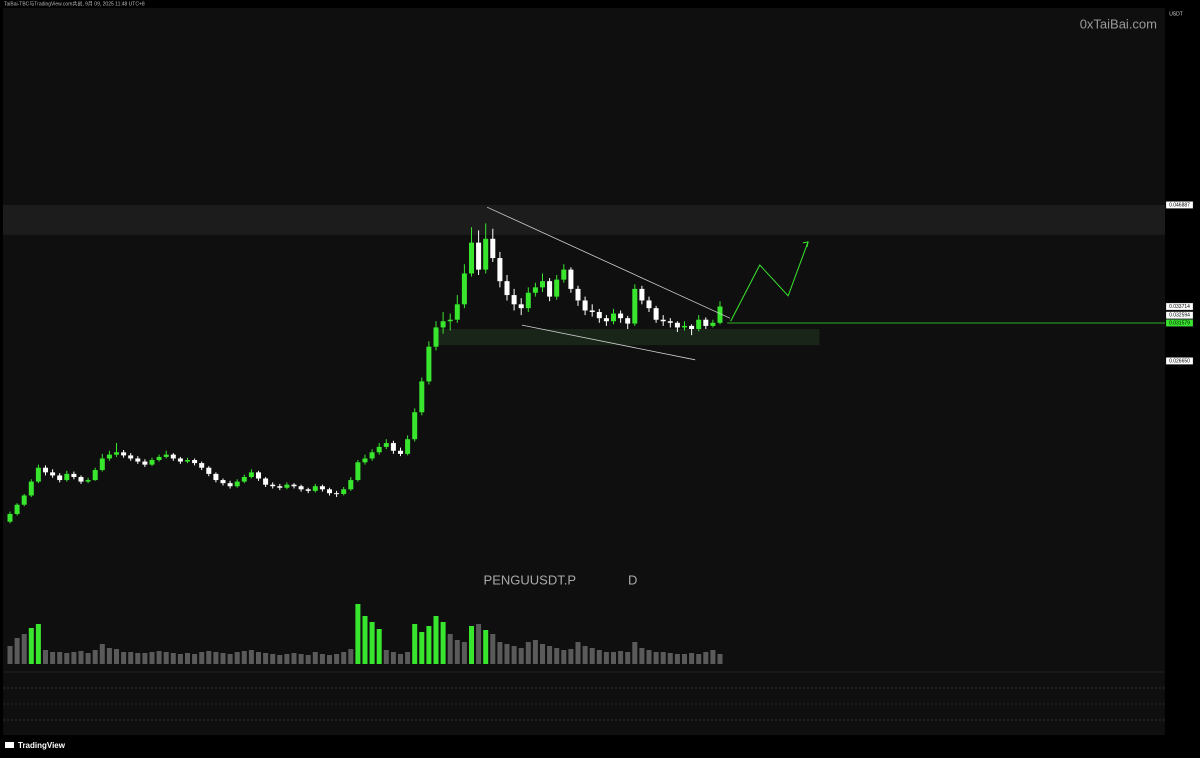 This screenshot has height=758, width=1200. What do you see at coordinates (608, 342) in the screenshot?
I see `trendline` at bounding box center [608, 342].